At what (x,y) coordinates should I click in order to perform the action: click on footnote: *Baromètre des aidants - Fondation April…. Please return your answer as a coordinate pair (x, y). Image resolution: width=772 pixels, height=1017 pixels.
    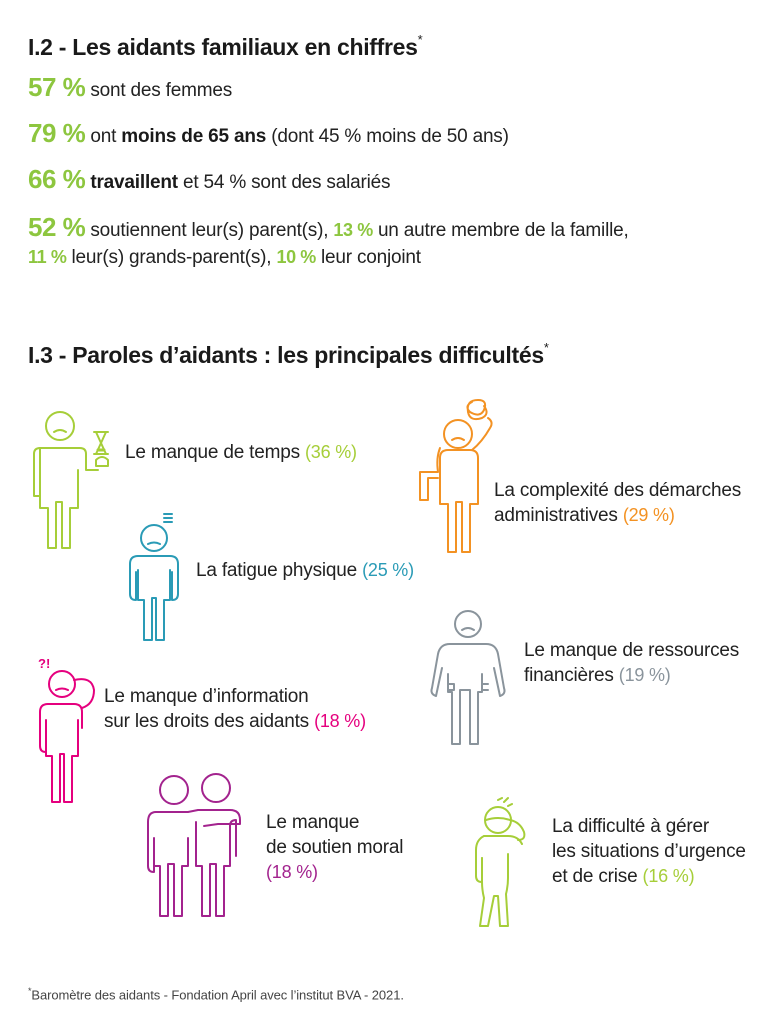
    Looking at the image, I should click on (216, 994).